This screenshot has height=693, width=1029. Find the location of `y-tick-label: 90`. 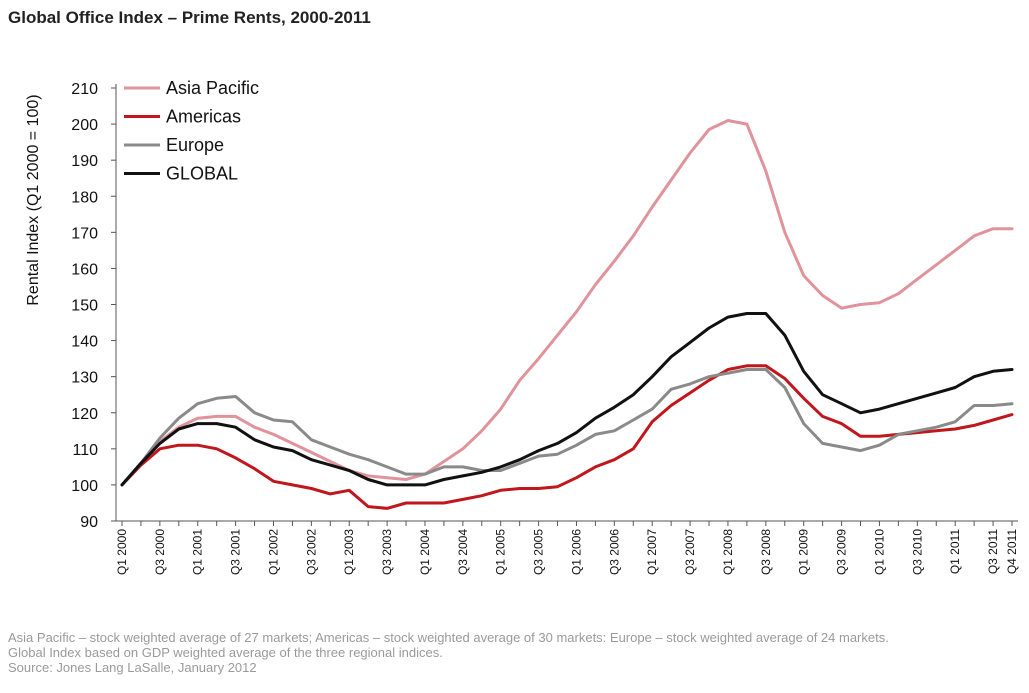

y-tick-label: 90 is located at coordinates (89, 522).